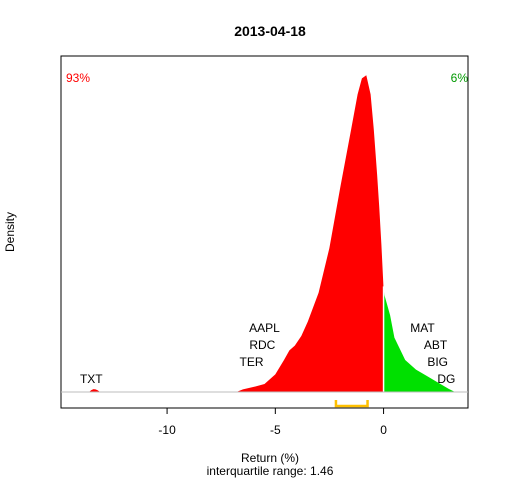  I want to click on y-axis-title: Density, so click(10, 232).